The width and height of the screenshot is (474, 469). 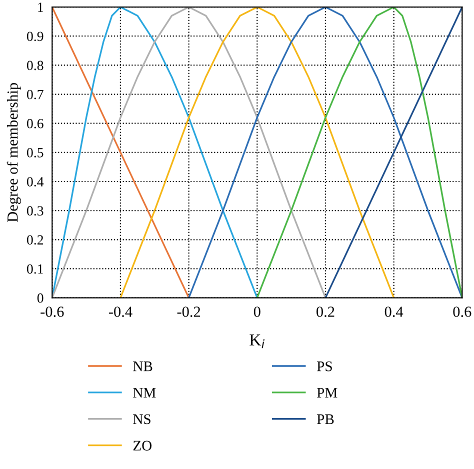 I want to click on legend-label: NM, so click(x=144, y=393).